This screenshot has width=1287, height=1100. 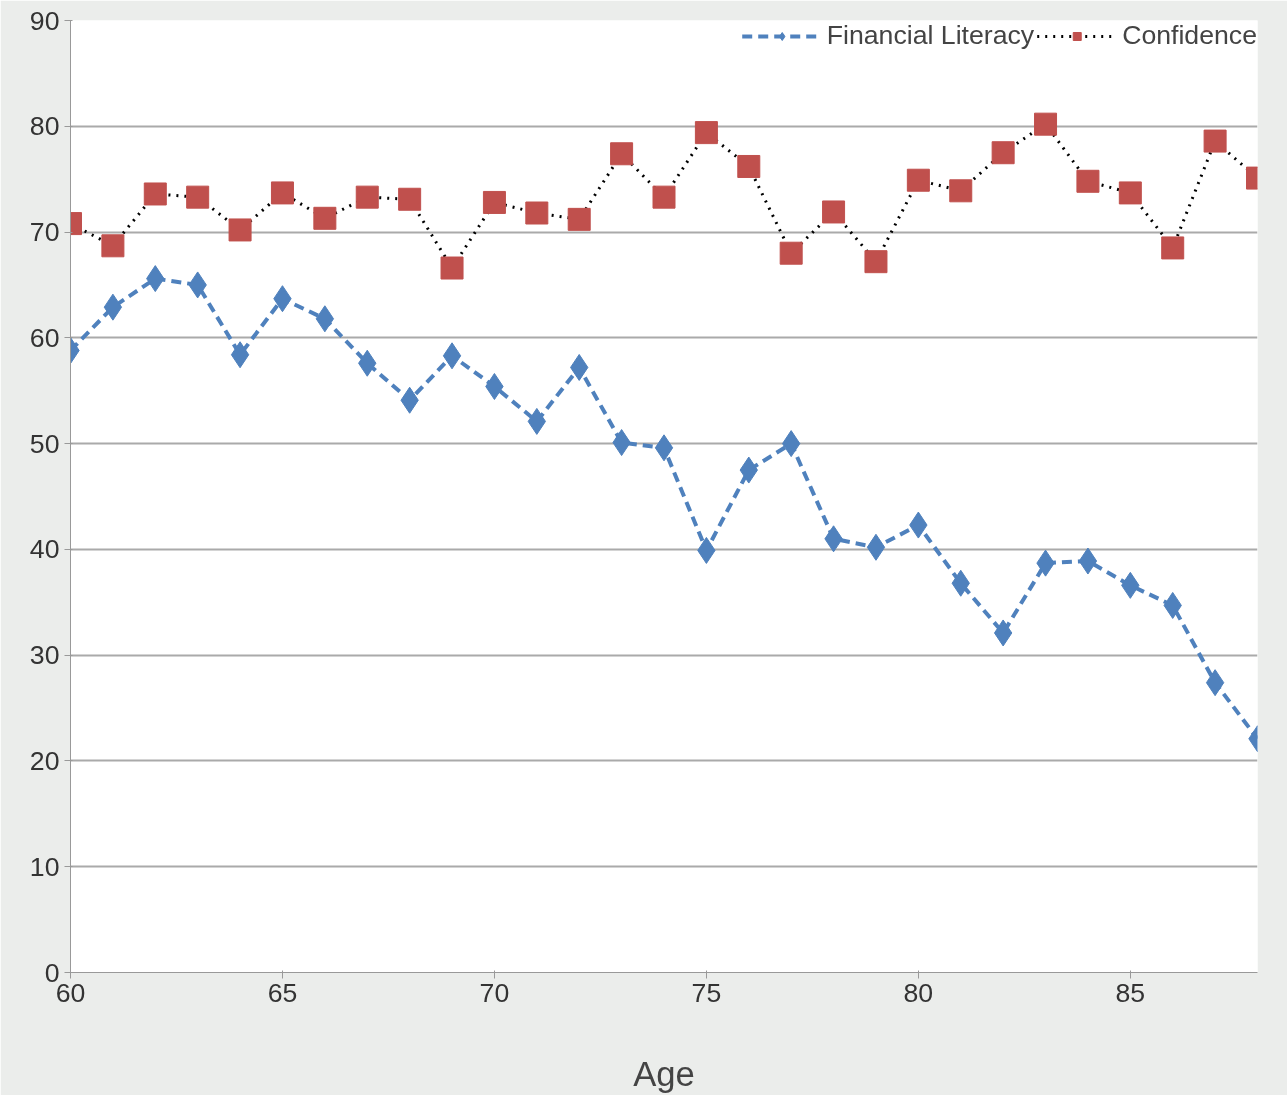 What do you see at coordinates (706, 992) in the screenshot?
I see `x-tick-label: 75` at bounding box center [706, 992].